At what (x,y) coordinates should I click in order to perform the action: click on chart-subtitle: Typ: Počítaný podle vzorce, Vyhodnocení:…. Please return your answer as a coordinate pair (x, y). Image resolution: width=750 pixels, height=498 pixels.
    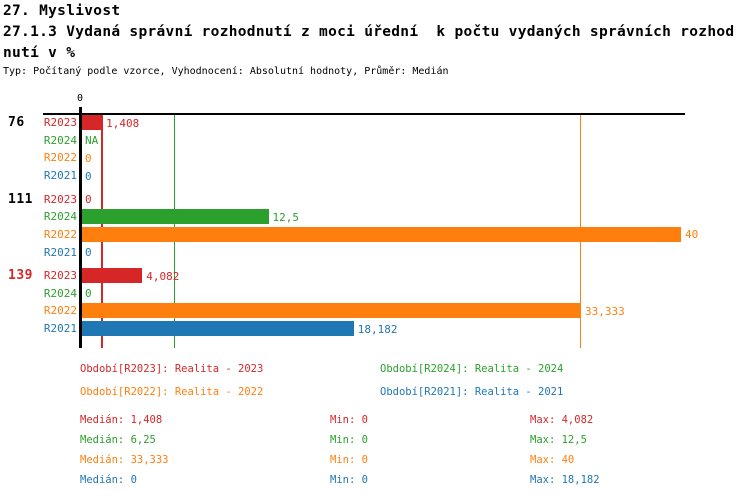
    Looking at the image, I should click on (226, 71).